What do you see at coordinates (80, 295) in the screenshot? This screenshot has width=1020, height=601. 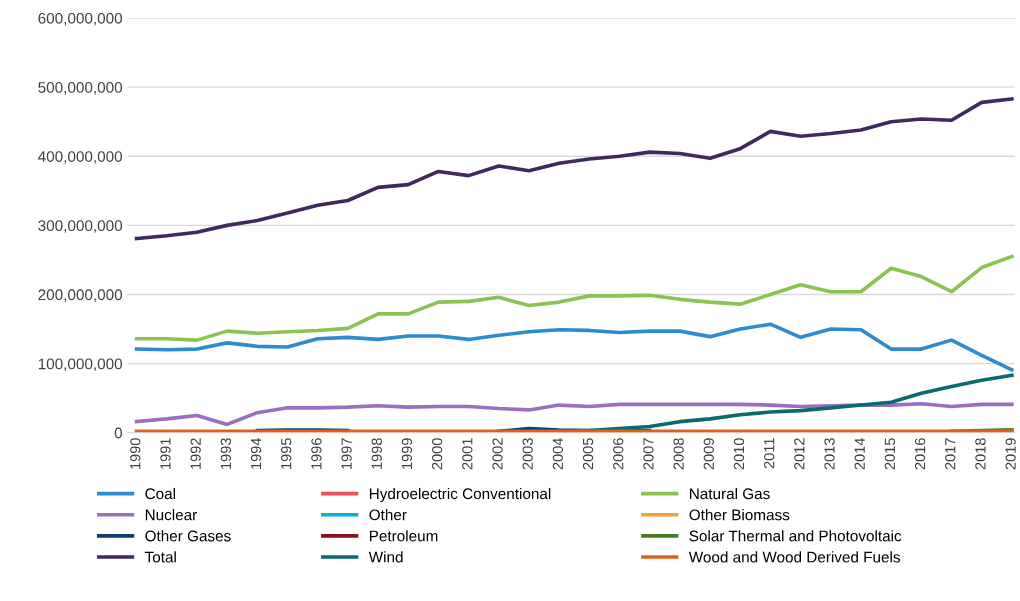 I see `y-tick-label: 200,000,000` at bounding box center [80, 295].